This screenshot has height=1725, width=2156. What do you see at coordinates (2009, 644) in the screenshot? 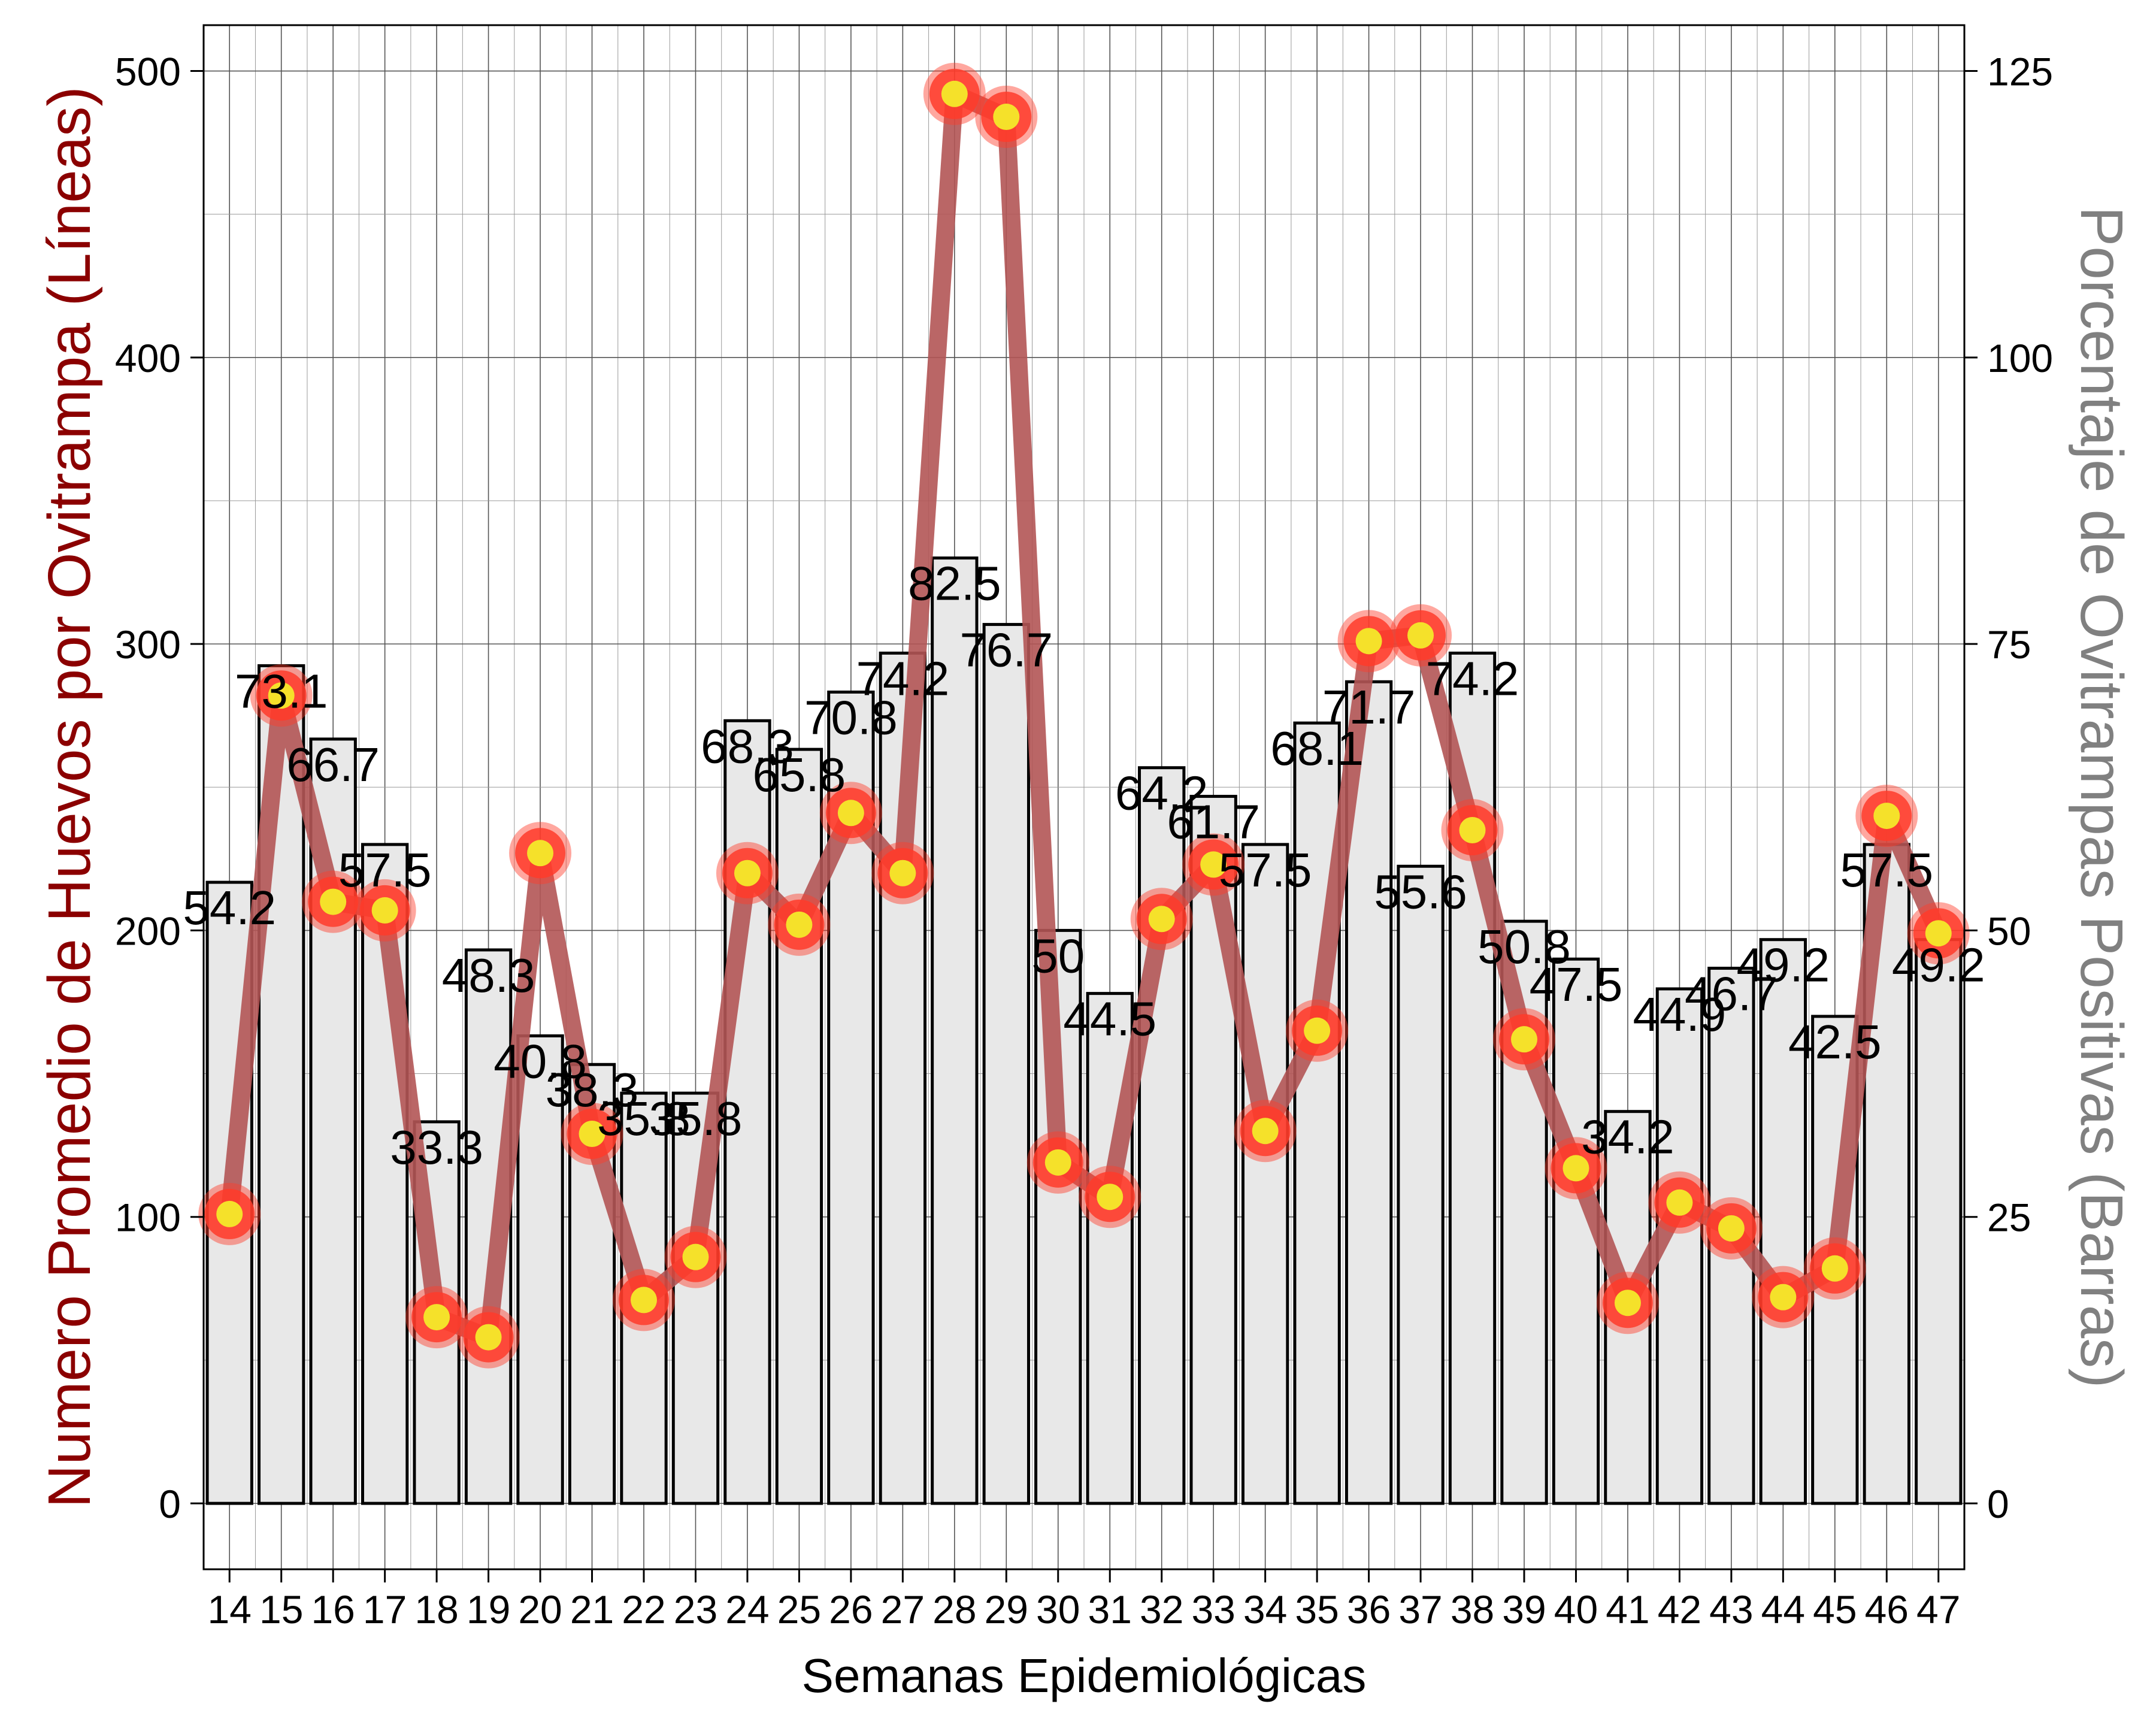
I see `y2-tick-label: 75` at bounding box center [2009, 644].